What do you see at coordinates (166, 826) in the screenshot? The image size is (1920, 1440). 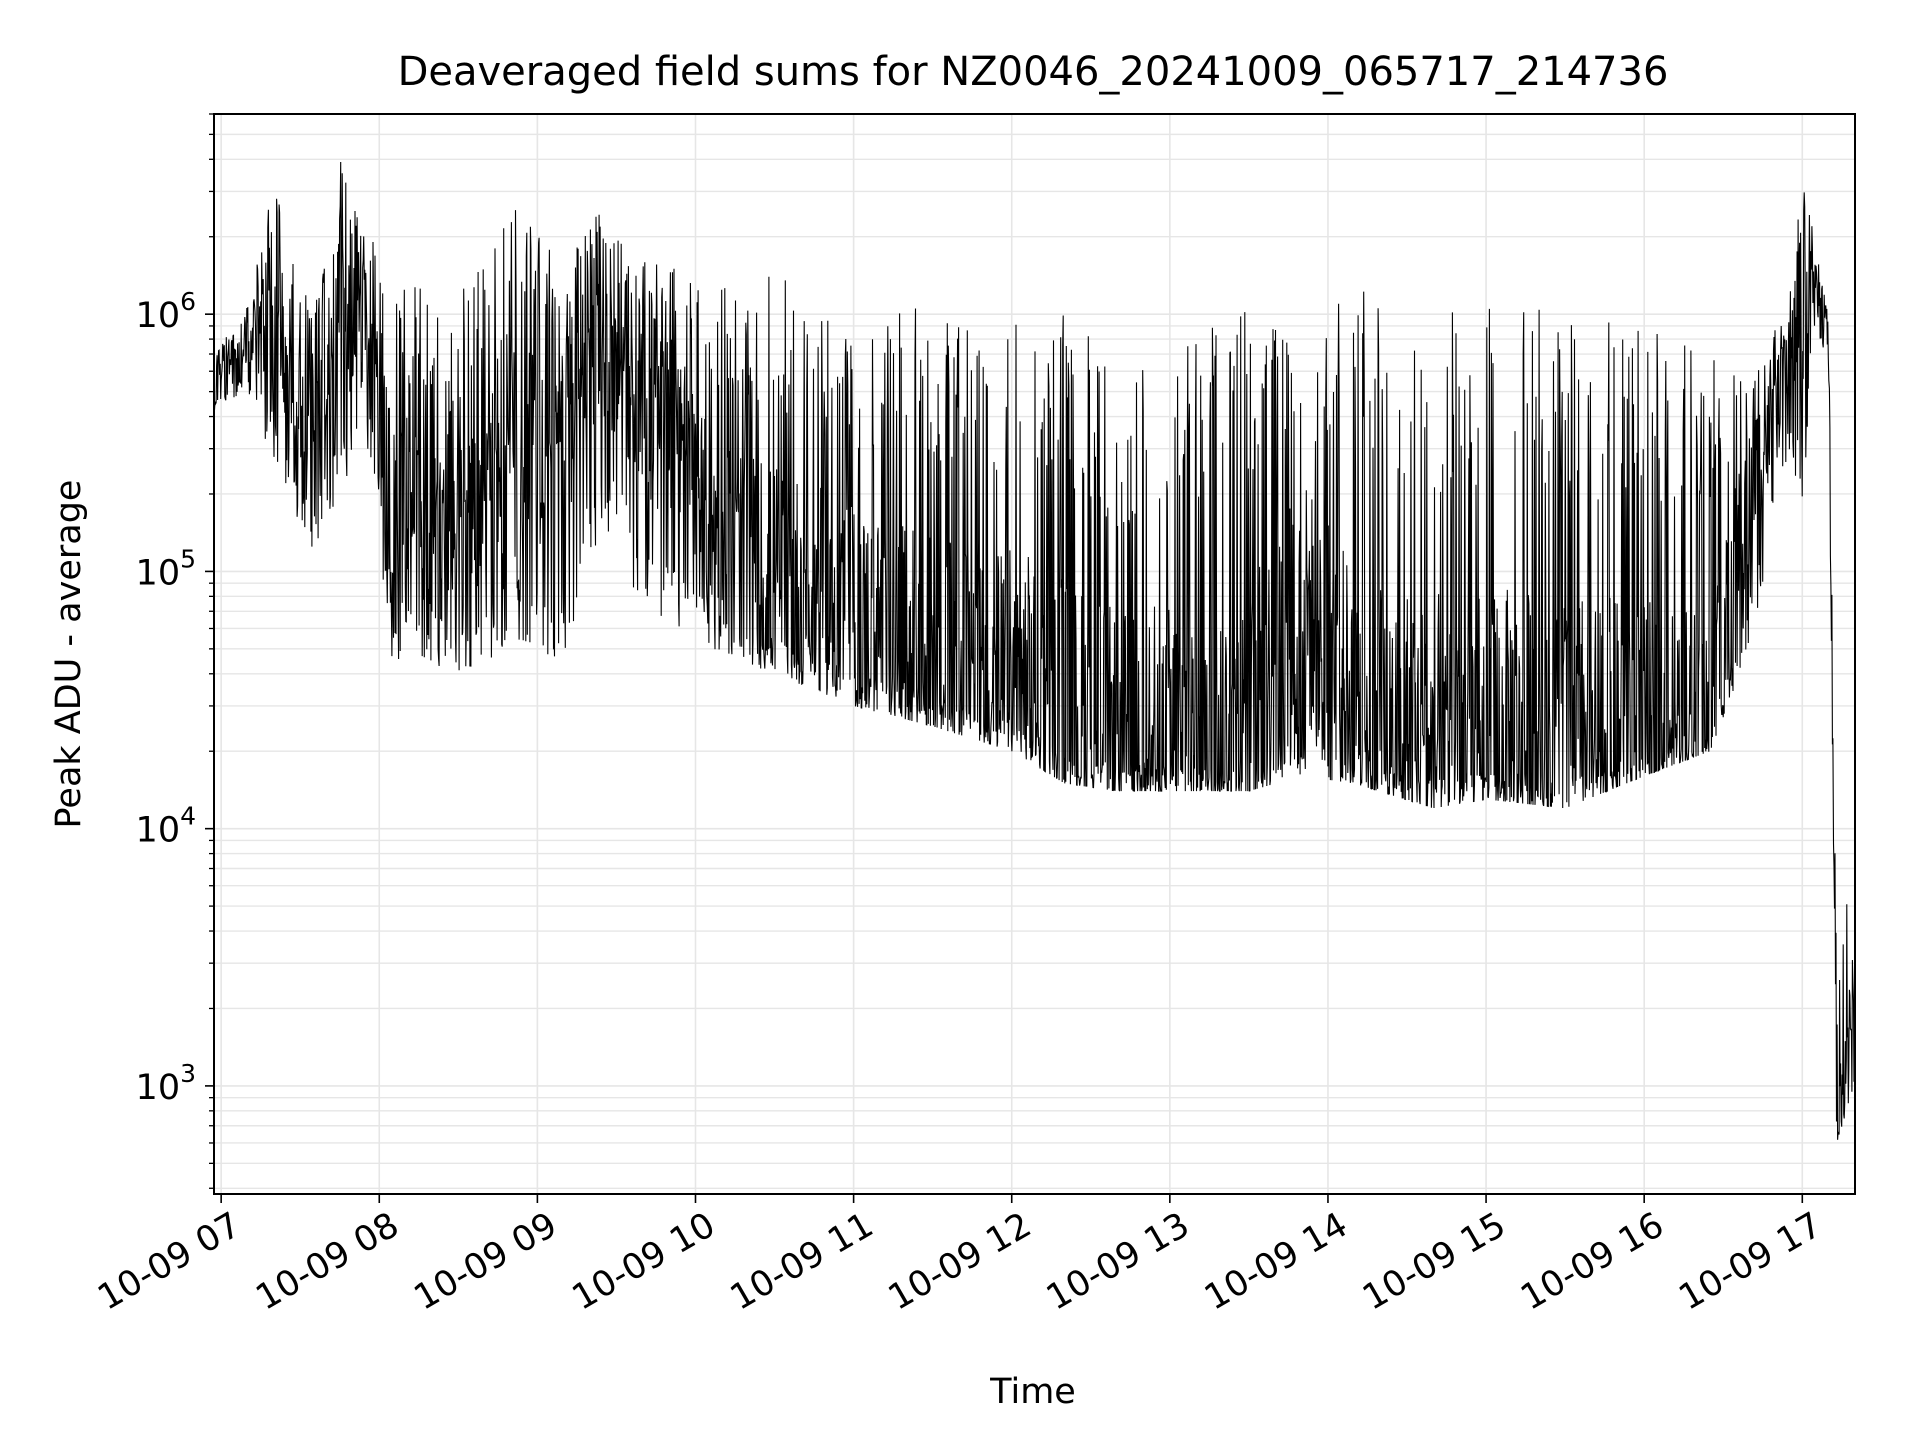 I see `y-tick-label: 10⁴` at bounding box center [166, 826].